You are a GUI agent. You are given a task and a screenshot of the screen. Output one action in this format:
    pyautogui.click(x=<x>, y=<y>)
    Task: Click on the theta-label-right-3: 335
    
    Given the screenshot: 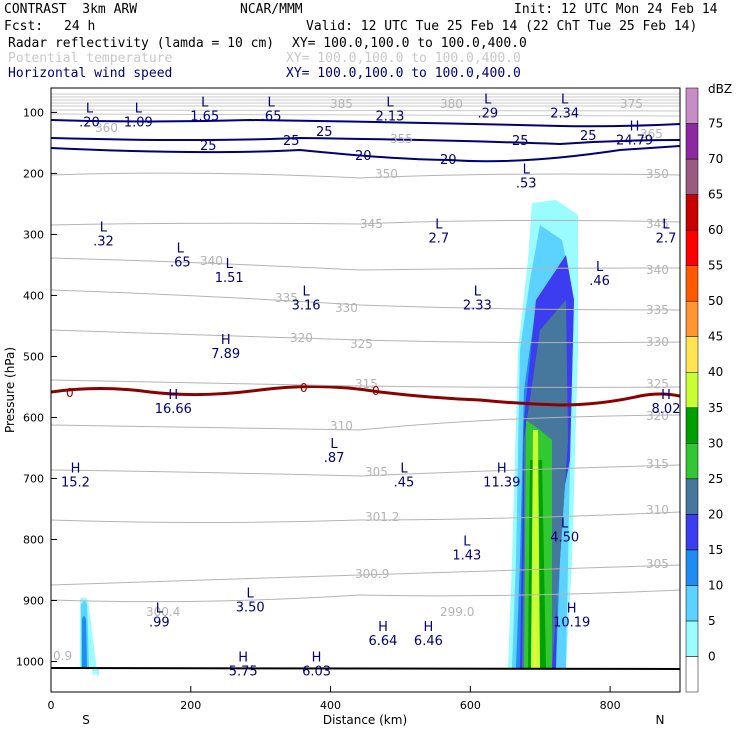 What is the action you would take?
    pyautogui.click(x=657, y=310)
    